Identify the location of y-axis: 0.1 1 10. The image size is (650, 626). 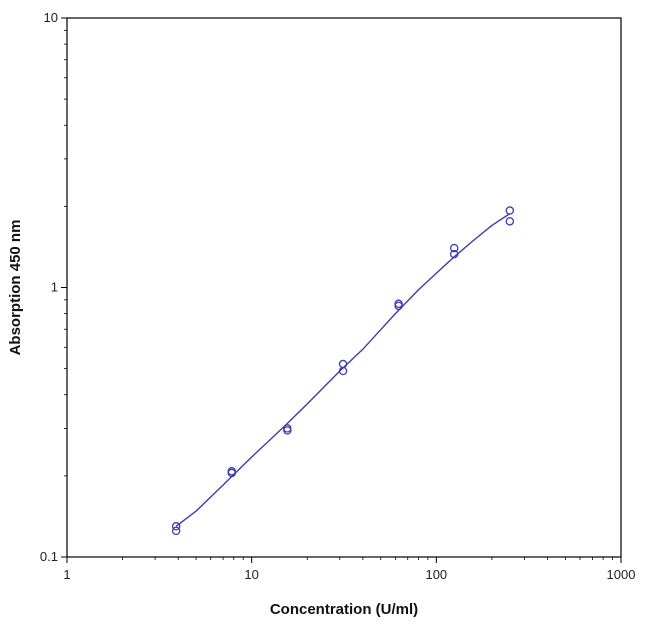
(53, 287).